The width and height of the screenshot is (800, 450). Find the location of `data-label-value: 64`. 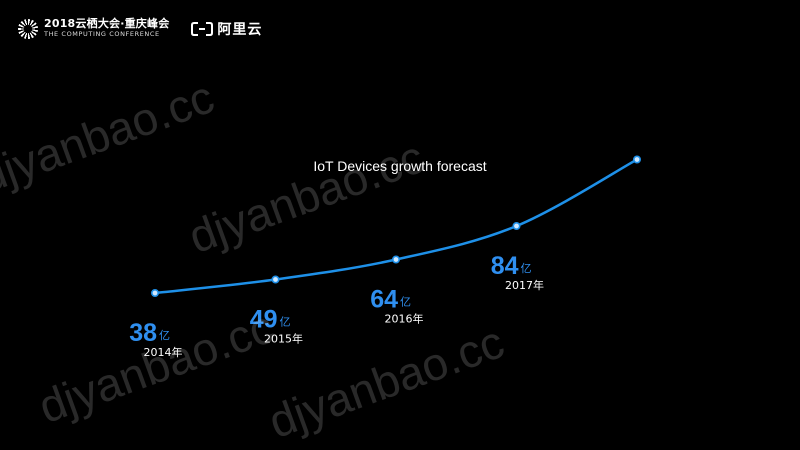

data-label-value: 64 is located at coordinates (384, 300).